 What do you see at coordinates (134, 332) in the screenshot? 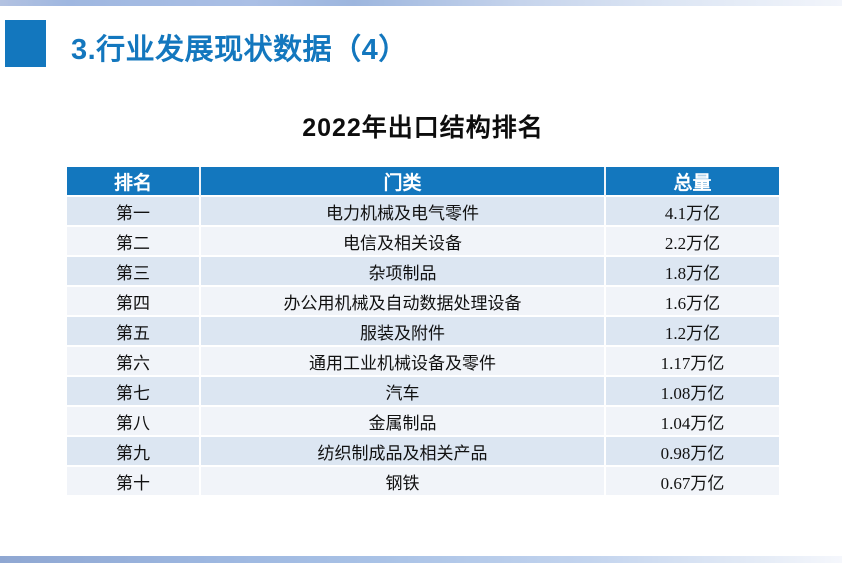
I see `cell-rank: 第五` at bounding box center [134, 332].